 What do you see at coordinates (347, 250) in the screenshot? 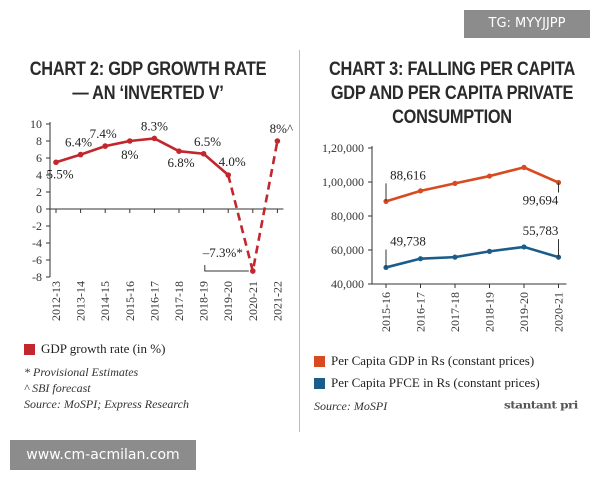
I see `y-tick-label: 60,000` at bounding box center [347, 250].